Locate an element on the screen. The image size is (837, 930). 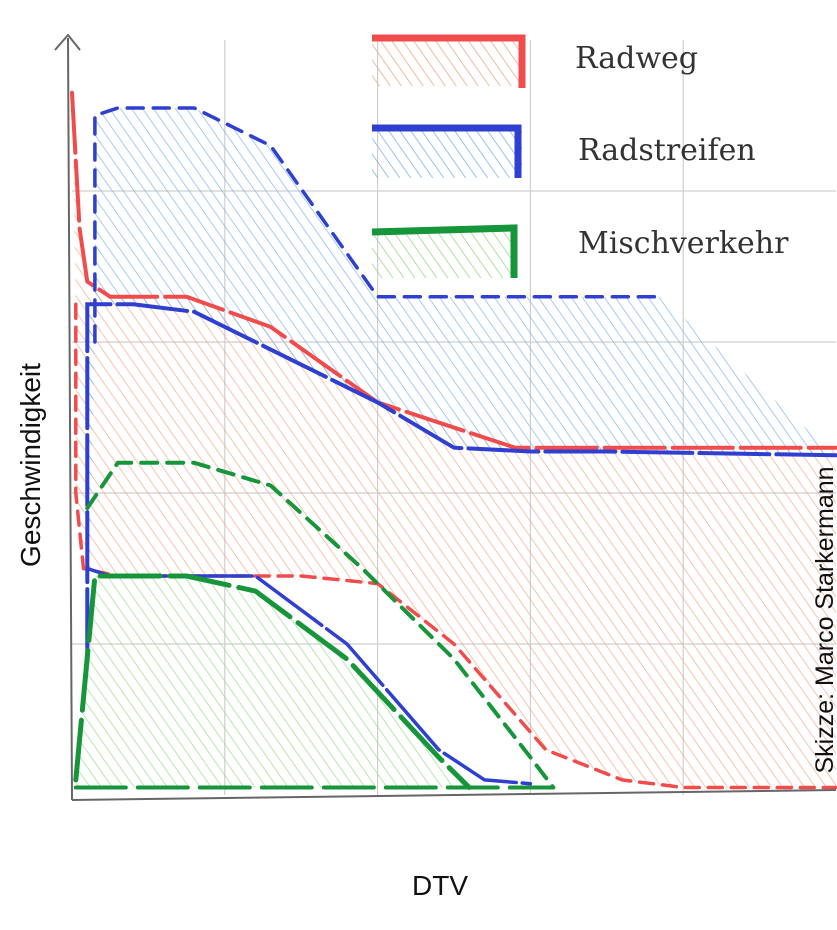
legend-marker-radstreifen is located at coordinates (447, 151).